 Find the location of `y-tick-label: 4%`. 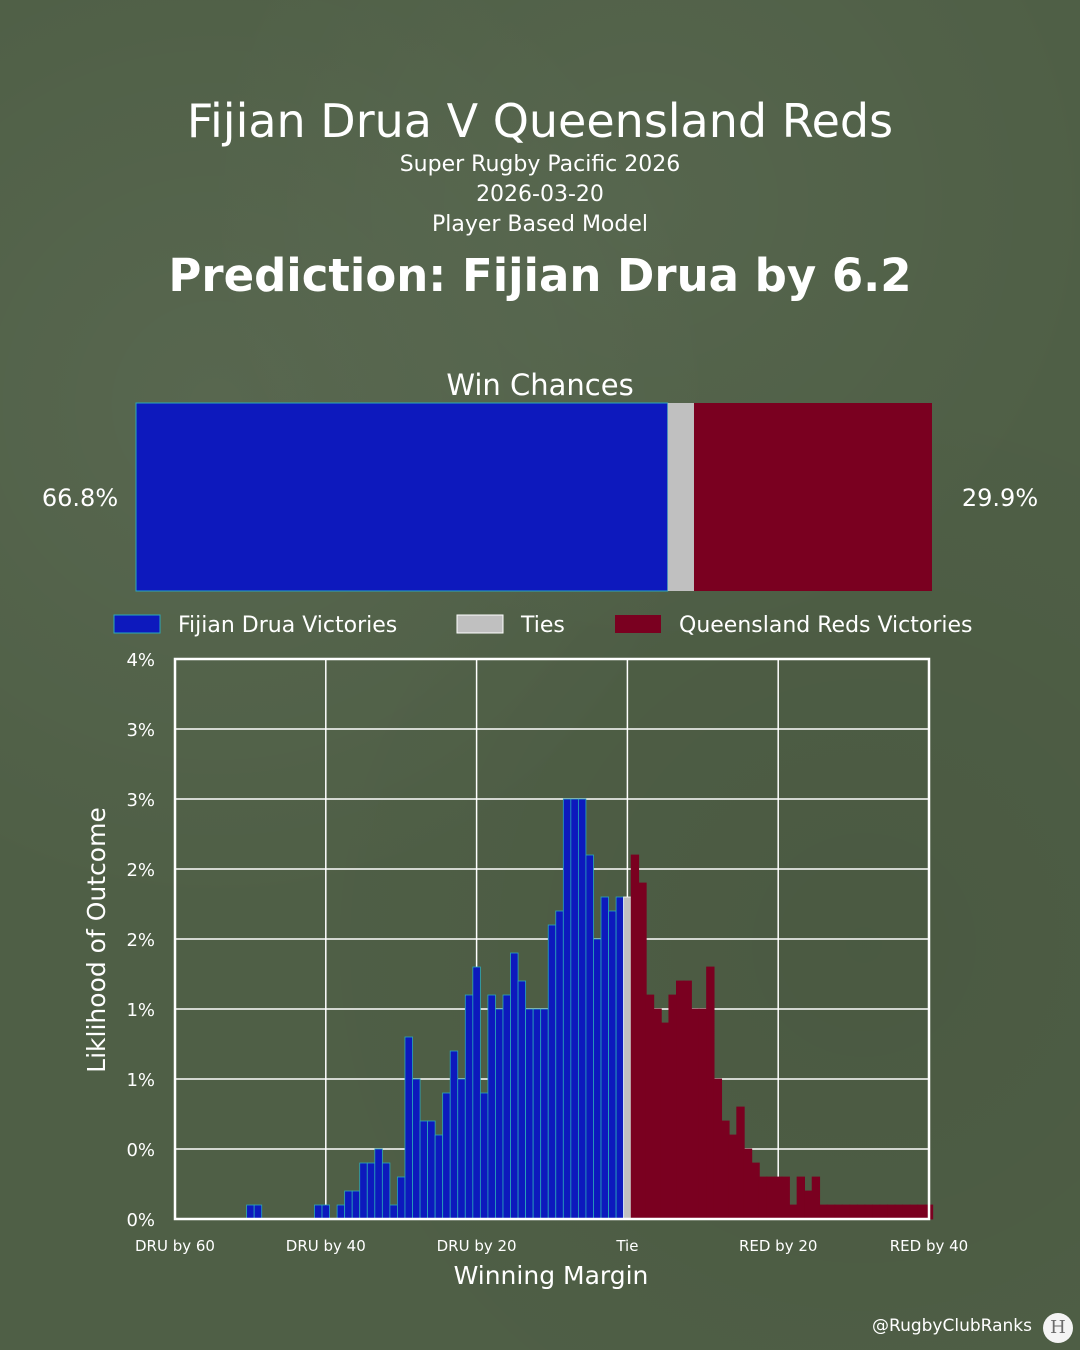

y-tick-label: 4% is located at coordinates (140, 660).